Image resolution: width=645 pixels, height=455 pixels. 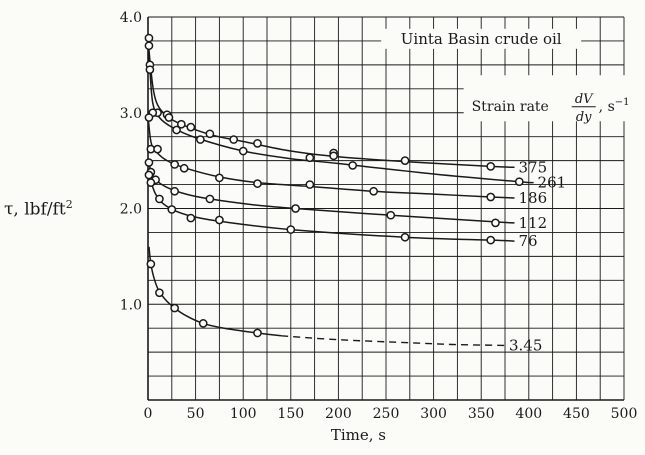 What do you see at coordinates (533, 223) in the screenshot?
I see `series-label-112: 112` at bounding box center [533, 223].